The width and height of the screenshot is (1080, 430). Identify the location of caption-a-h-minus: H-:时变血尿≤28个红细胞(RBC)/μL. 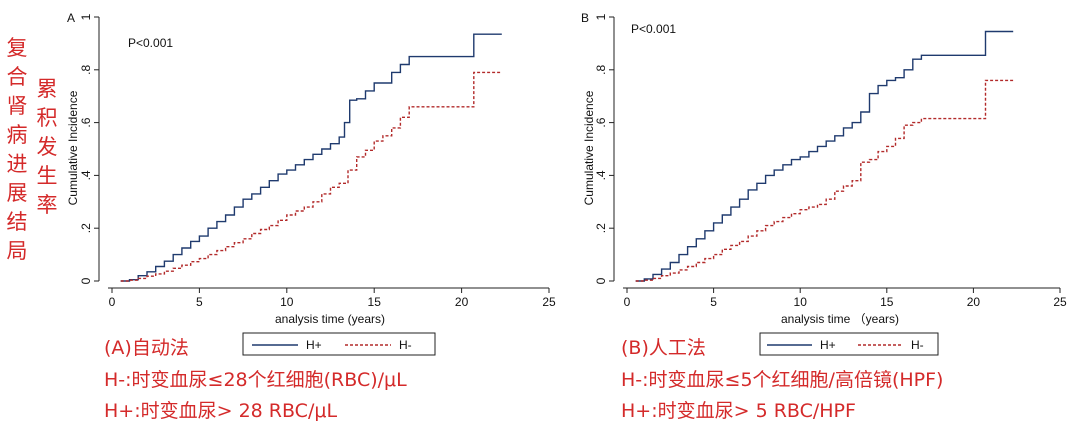
(255, 380).